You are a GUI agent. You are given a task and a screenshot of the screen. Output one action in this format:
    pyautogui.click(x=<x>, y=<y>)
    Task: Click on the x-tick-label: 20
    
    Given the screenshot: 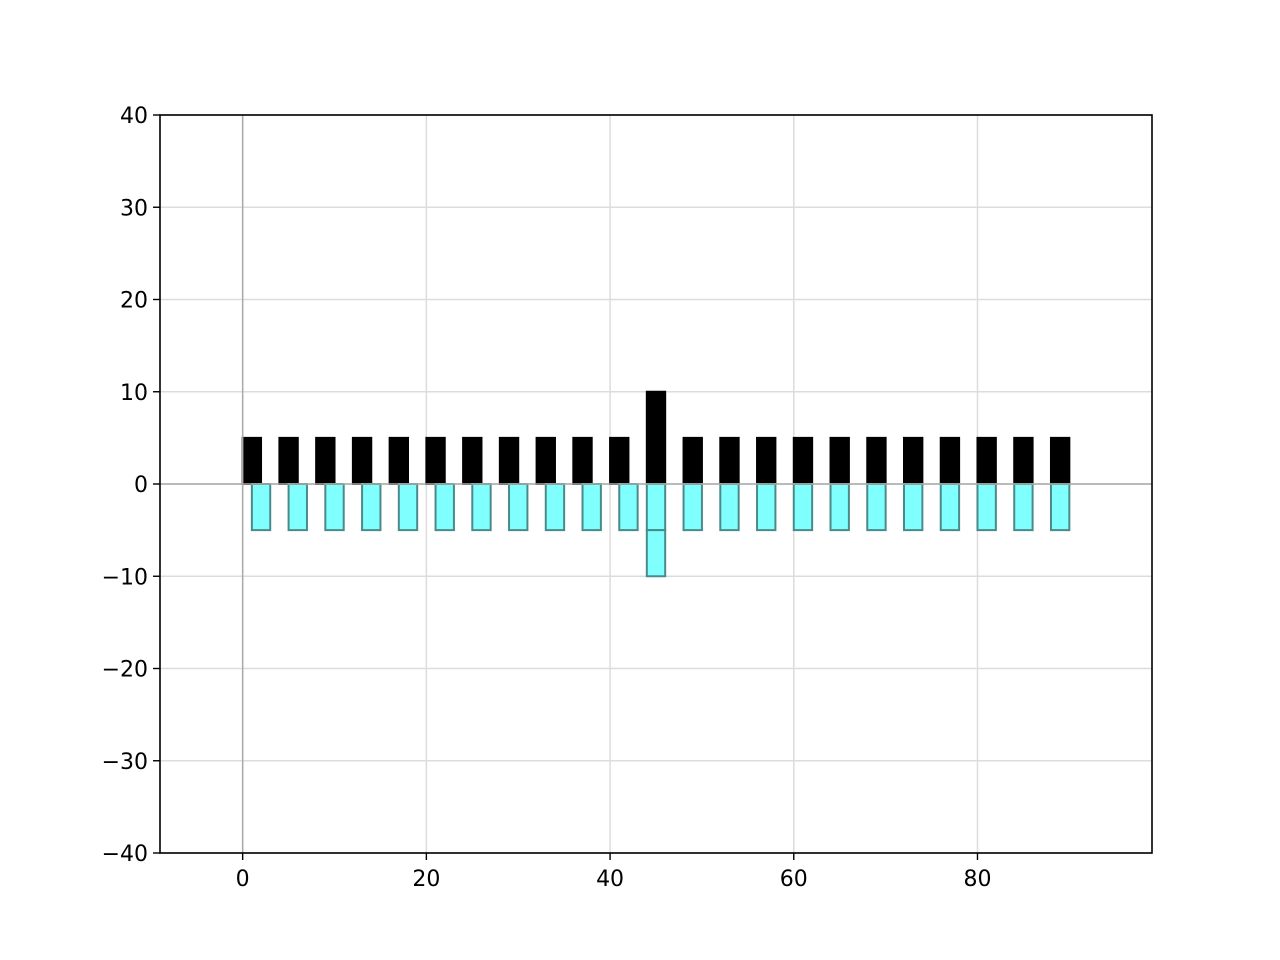 What is the action you would take?
    pyautogui.click(x=426, y=879)
    